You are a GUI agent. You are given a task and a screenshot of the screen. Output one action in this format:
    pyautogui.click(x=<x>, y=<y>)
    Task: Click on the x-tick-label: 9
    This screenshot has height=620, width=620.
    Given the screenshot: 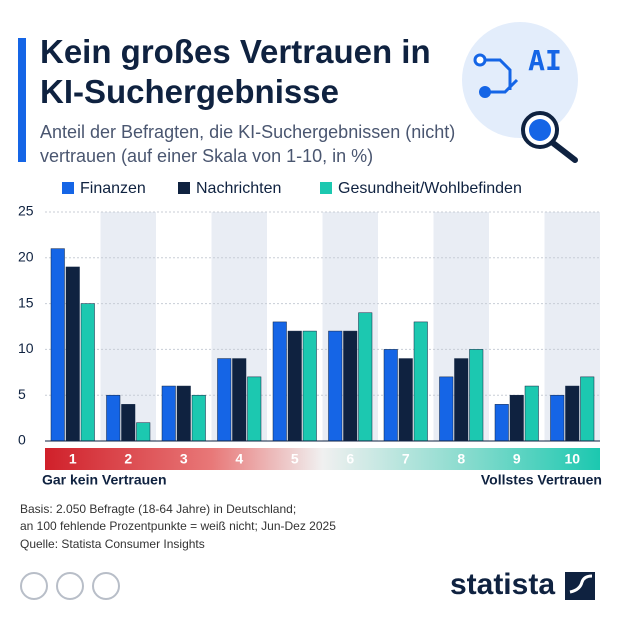 What is the action you would take?
    pyautogui.click(x=517, y=459)
    